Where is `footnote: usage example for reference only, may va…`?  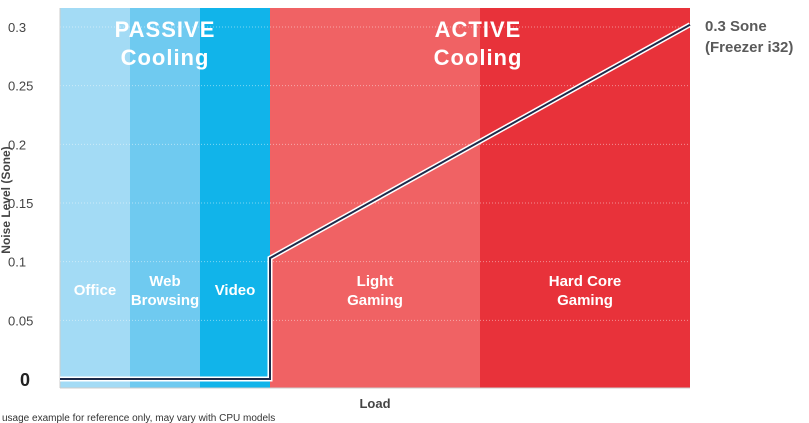
footnote: usage example for reference only, may va… is located at coordinates (138, 418).